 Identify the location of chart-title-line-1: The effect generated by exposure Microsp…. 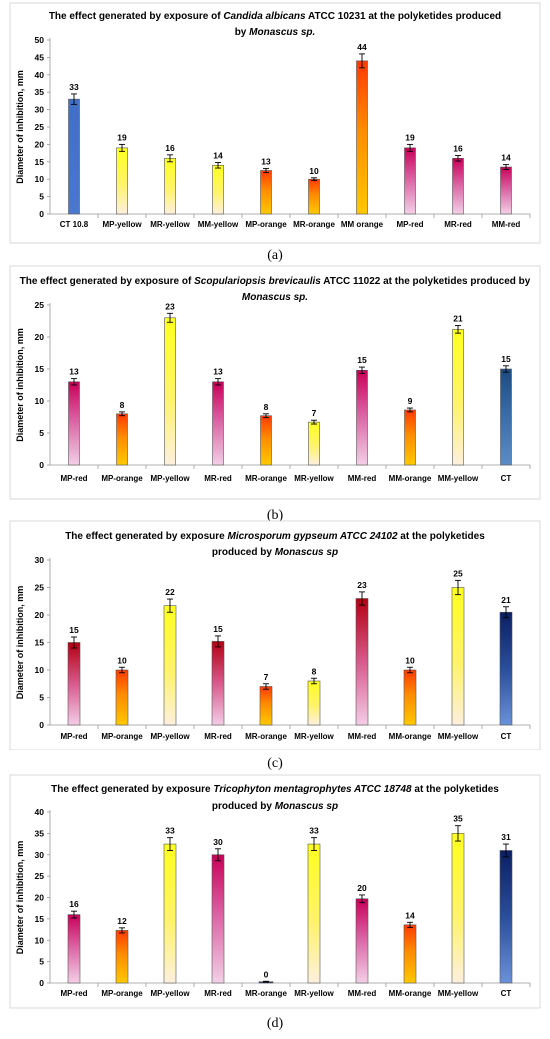
(275, 536).